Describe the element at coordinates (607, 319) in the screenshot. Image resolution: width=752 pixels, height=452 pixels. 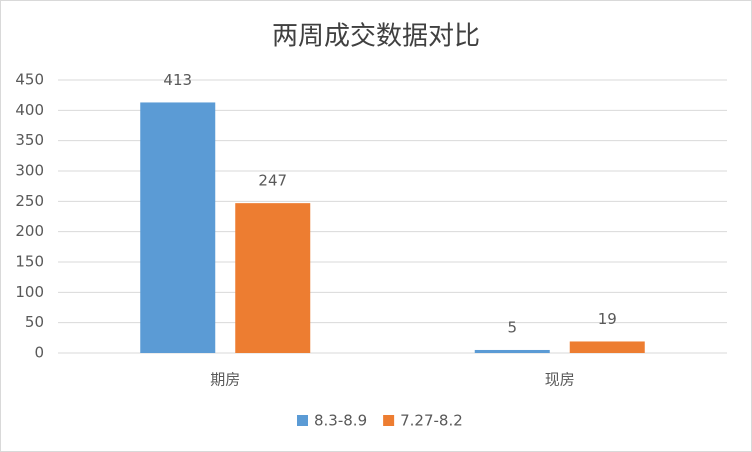
I see `data-label: 19` at that location.